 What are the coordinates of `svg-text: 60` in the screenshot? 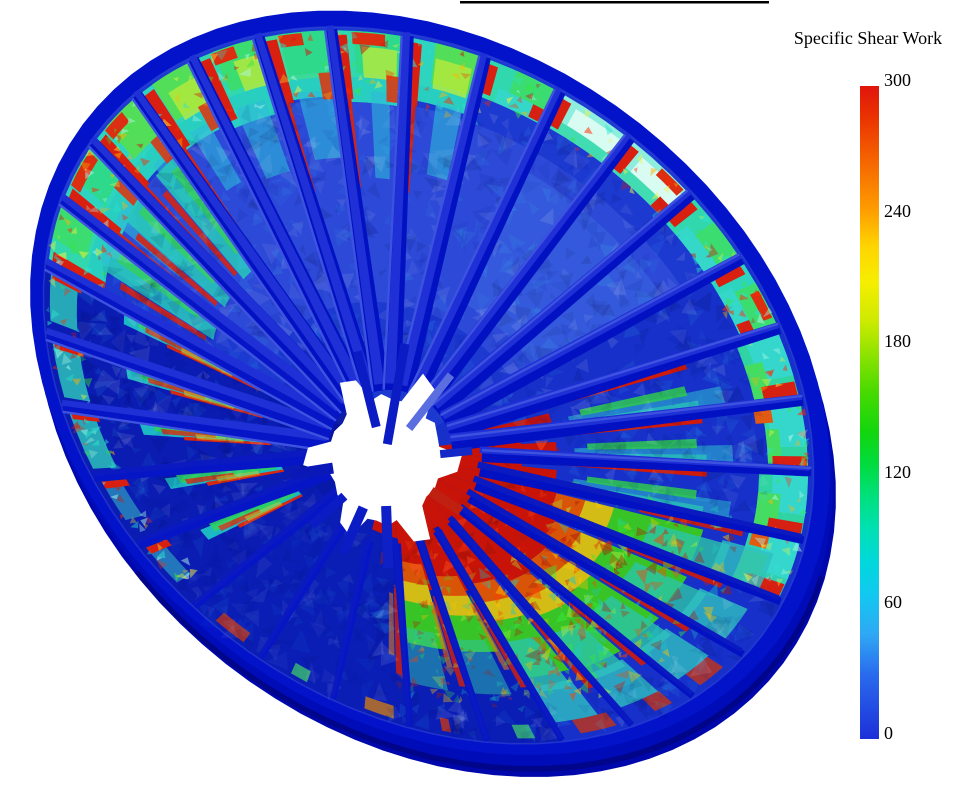 It's located at (893, 602).